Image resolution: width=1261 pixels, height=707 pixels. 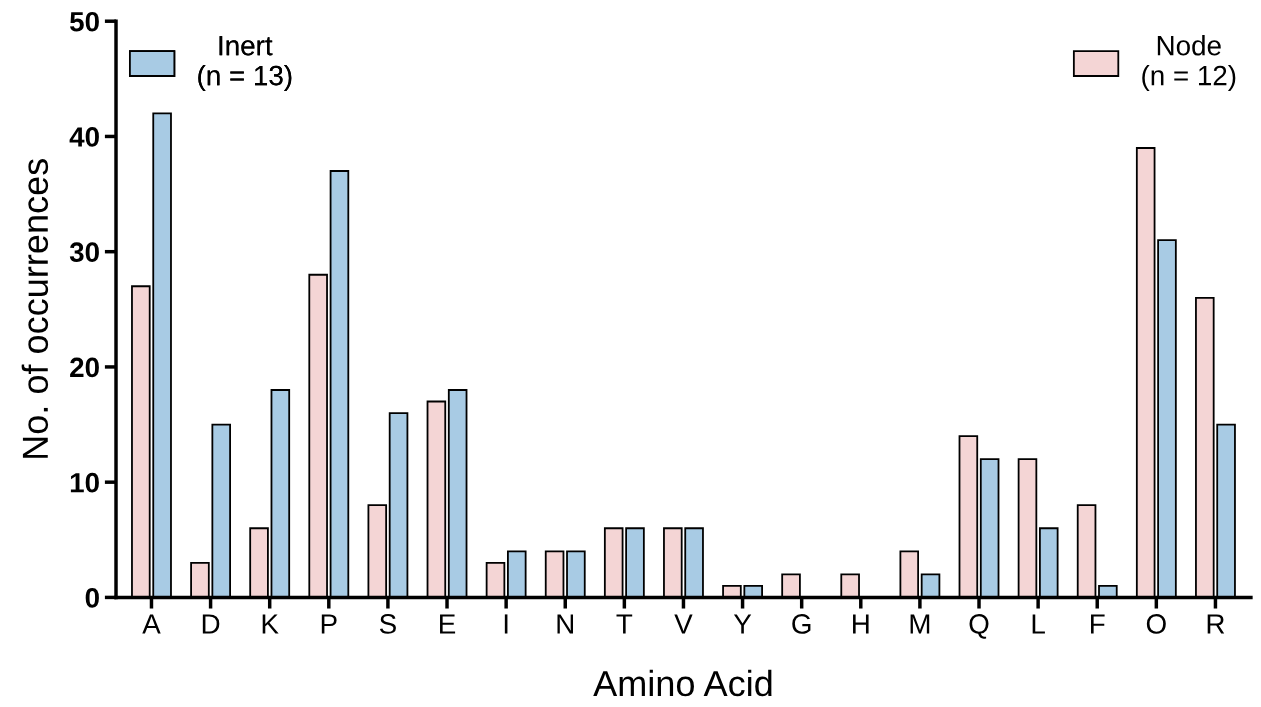 What do you see at coordinates (387, 624) in the screenshot?
I see `x-tick-label: S` at bounding box center [387, 624].